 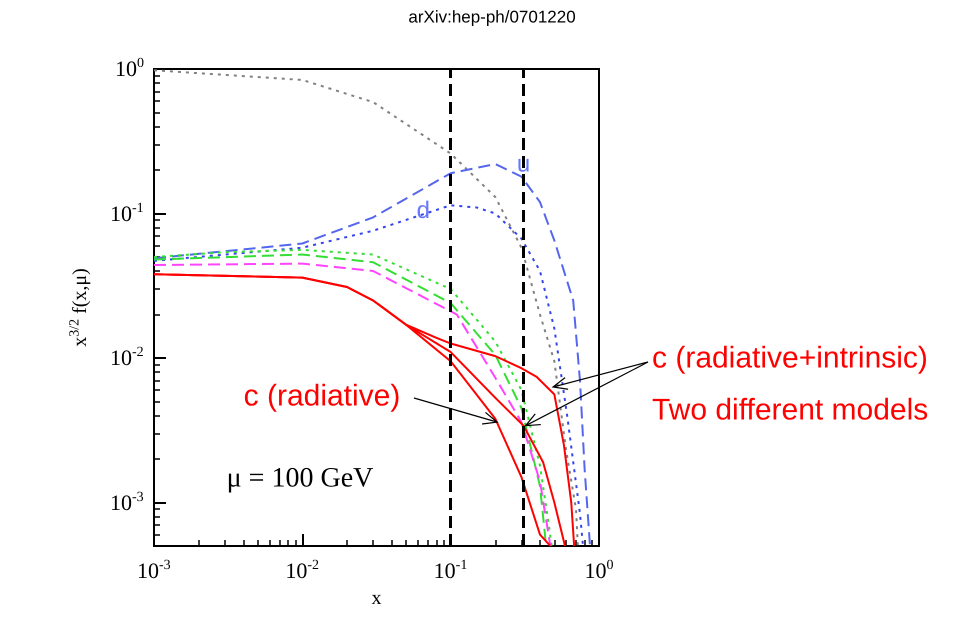 What do you see at coordinates (599, 570) in the screenshot?
I see `x-tick-label: 10$^{0}$` at bounding box center [599, 570].